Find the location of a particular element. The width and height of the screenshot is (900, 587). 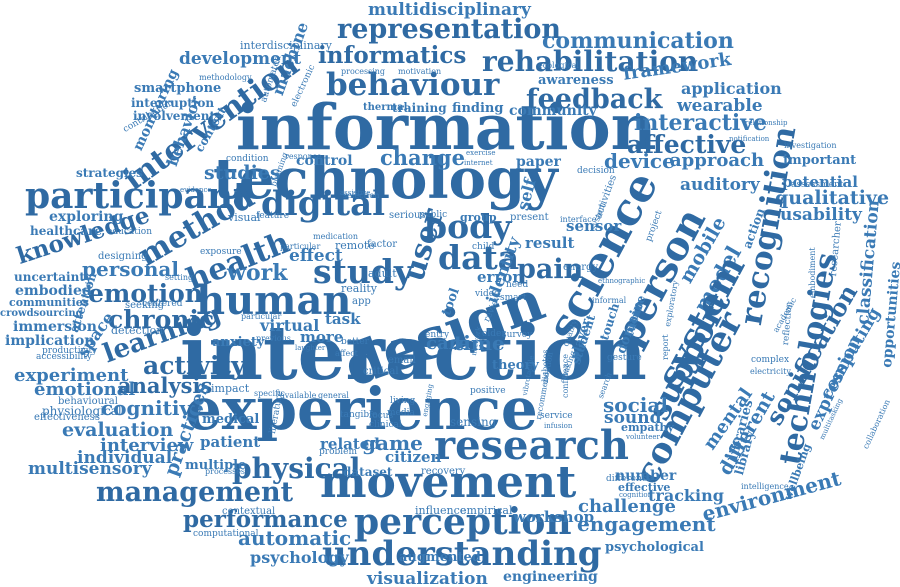

word-chronic: chronic is located at coordinates (161, 319).